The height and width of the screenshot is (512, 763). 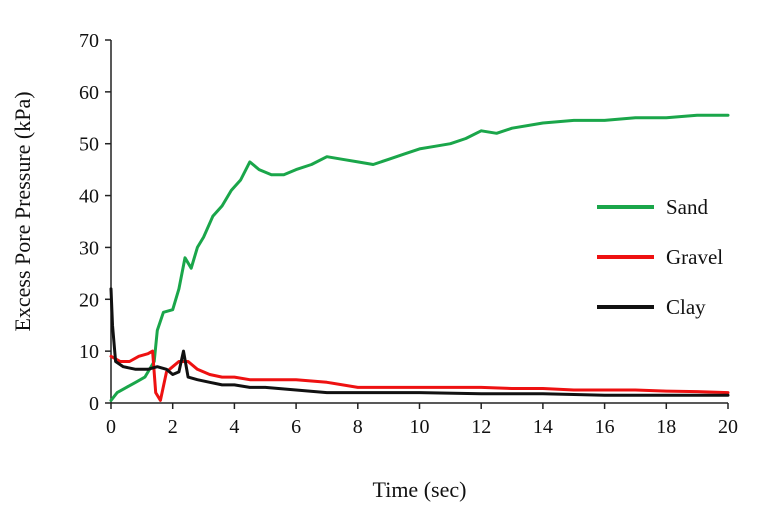 I want to click on y-tick-label: 20, so click(x=89, y=300).